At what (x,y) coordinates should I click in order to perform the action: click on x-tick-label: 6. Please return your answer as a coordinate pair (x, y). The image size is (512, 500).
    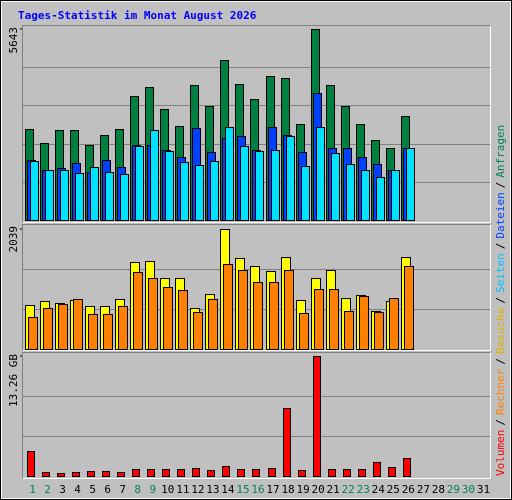
    Looking at the image, I should click on (107, 489).